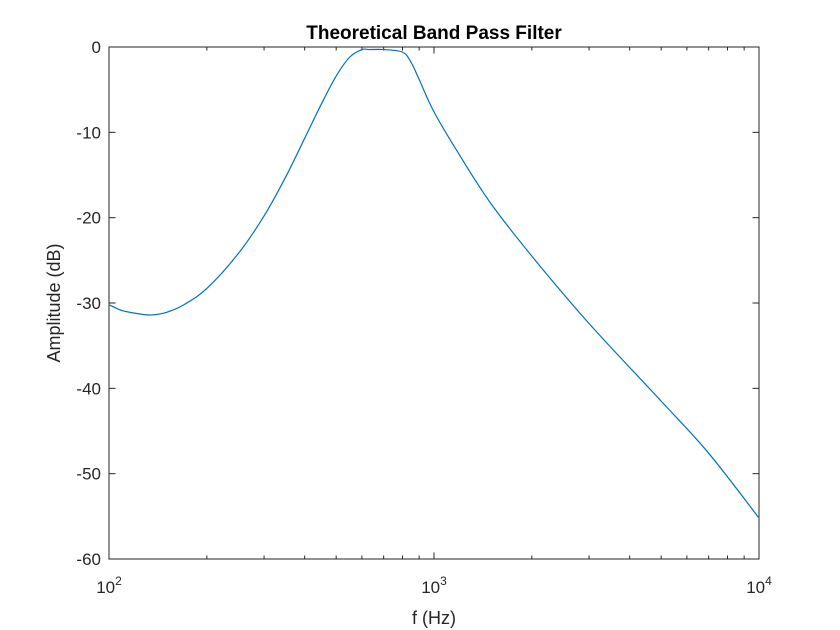 Image resolution: width=840 pixels, height=630 pixels. What do you see at coordinates (88, 303) in the screenshot?
I see `y-tick-label: -30` at bounding box center [88, 303].